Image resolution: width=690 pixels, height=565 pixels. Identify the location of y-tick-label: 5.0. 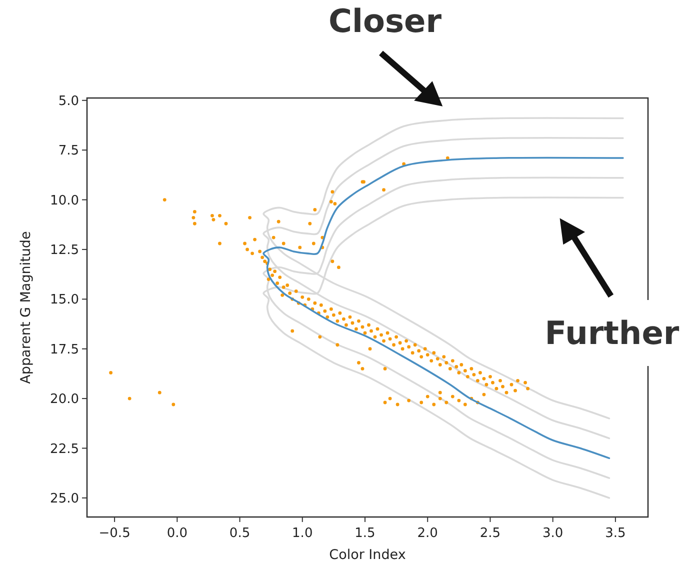
(68, 101).